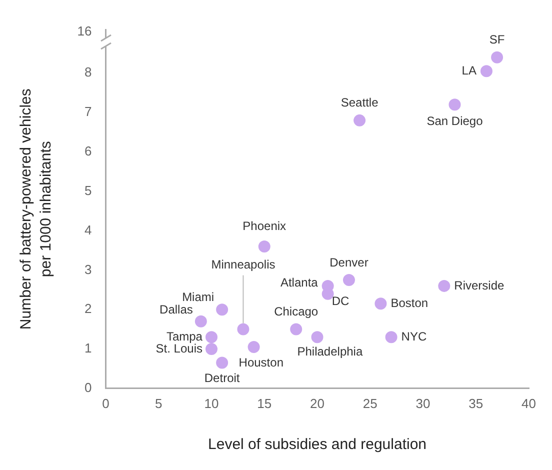  I want to click on annotation: Seattle, so click(359, 103).